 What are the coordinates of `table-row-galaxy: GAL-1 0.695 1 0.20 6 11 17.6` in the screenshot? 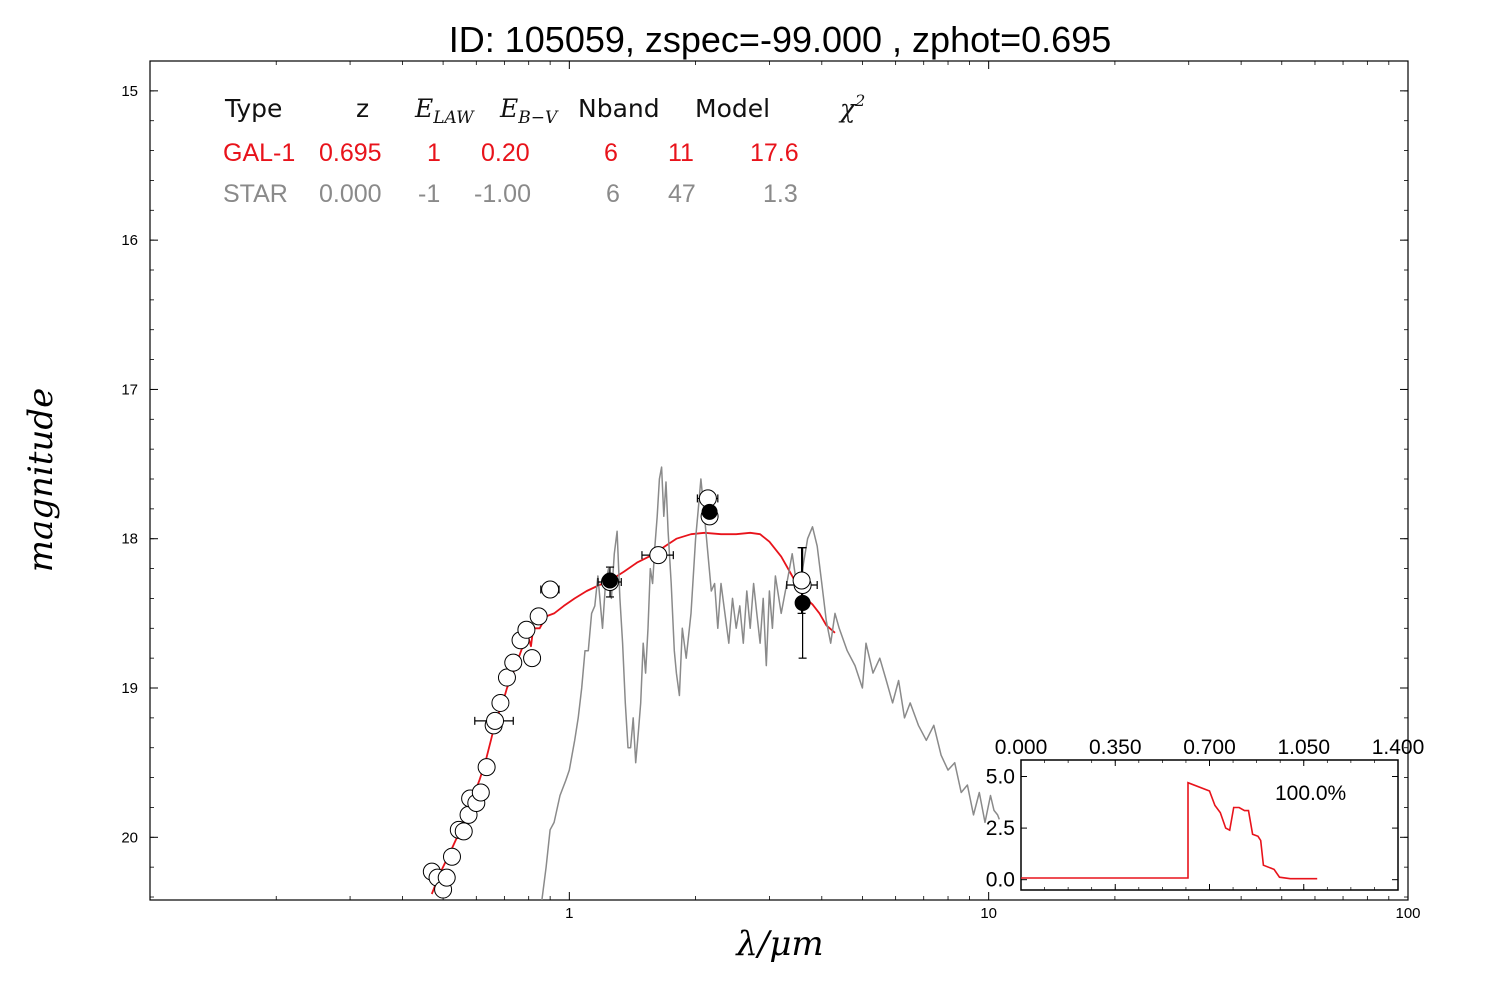 It's located at (511, 153).